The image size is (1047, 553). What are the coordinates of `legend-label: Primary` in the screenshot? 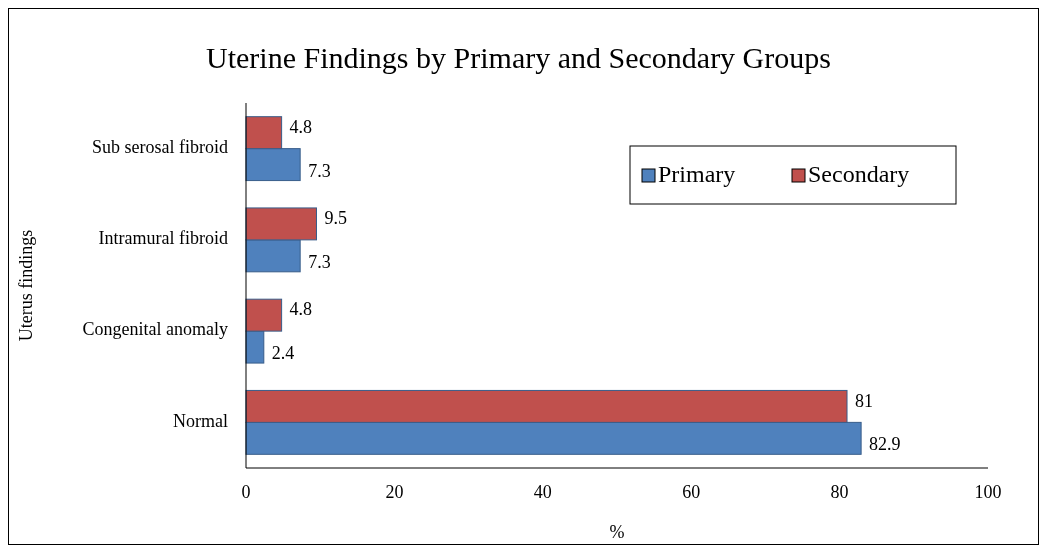 It's located at (697, 173).